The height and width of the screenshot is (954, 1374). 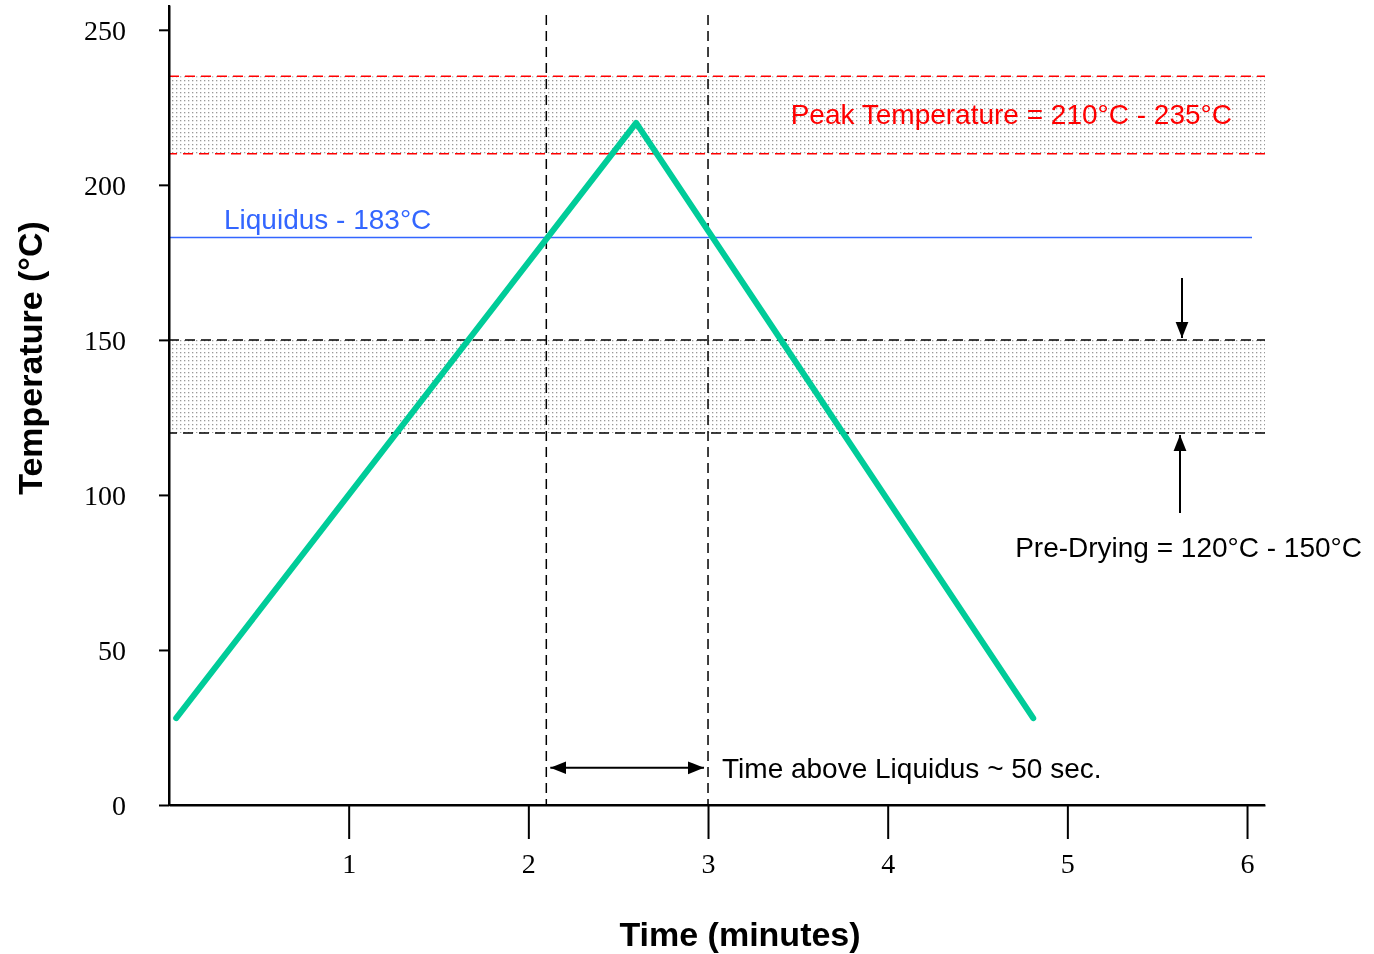 What do you see at coordinates (1067, 863) in the screenshot?
I see `x-tick-label: 5` at bounding box center [1067, 863].